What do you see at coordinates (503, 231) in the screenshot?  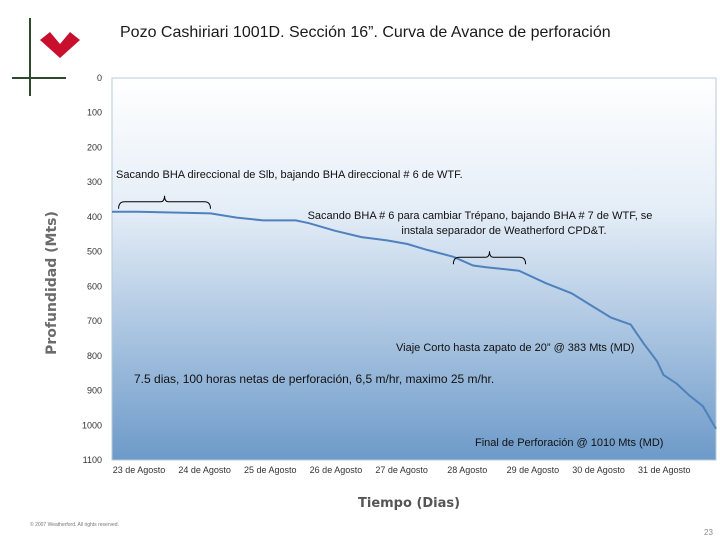 I see `annotation-bha-6-line2: instala separador de Weatherford CPD&T.` at bounding box center [503, 231].